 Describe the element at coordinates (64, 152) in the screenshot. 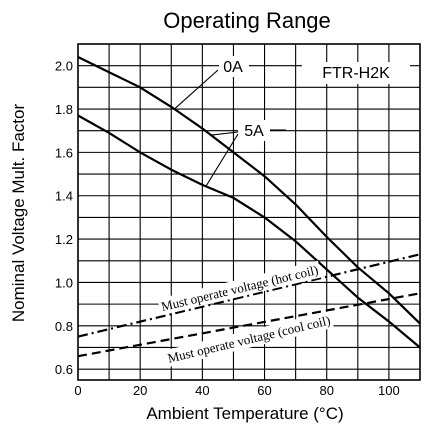

I see `y-tick-label: 1.6` at that location.